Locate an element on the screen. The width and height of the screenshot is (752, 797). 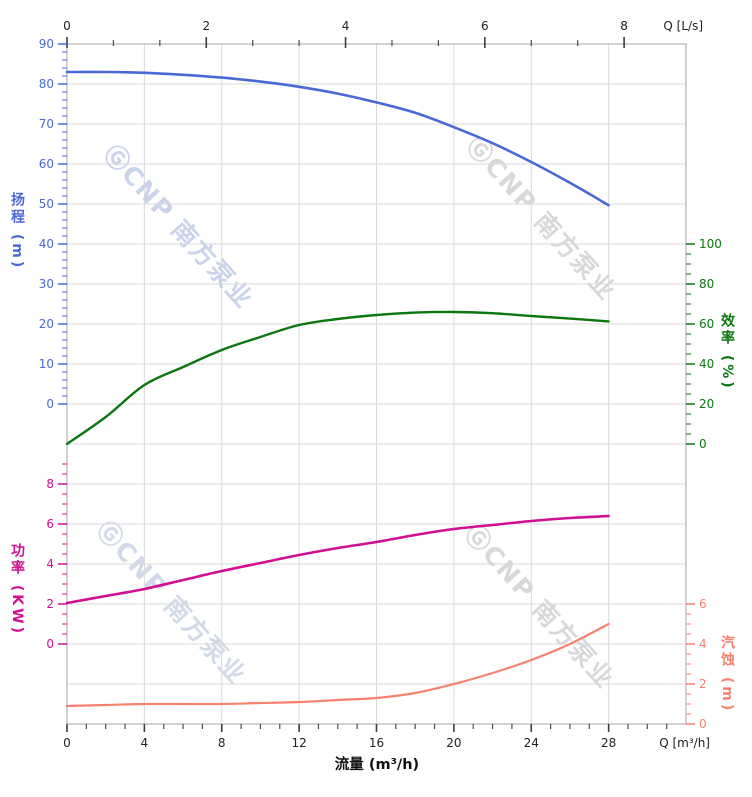
head-tick-label: 40 is located at coordinates (46, 244).